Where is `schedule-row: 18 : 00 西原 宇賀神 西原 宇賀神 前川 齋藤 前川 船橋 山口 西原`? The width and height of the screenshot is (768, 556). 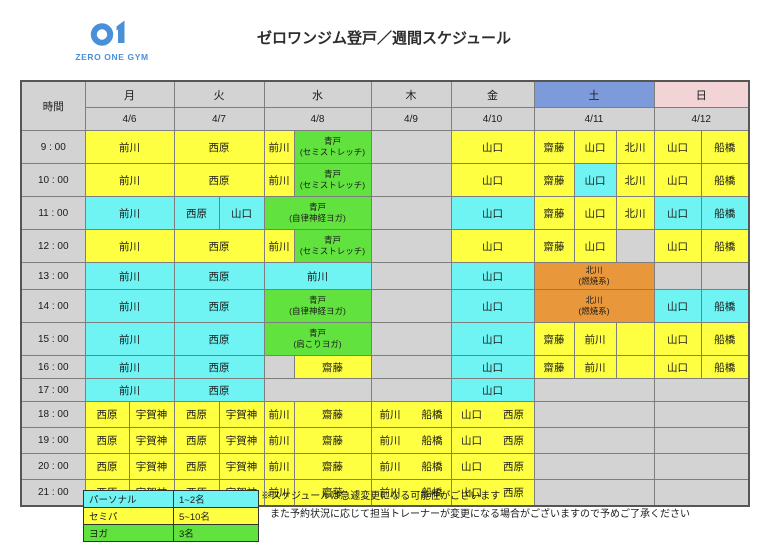
schedule-row: 18 : 00 西原 宇賀神 西原 宇賀神 前川 齋藤 前川 船橋 山口 西原 is located at coordinates (385, 414).